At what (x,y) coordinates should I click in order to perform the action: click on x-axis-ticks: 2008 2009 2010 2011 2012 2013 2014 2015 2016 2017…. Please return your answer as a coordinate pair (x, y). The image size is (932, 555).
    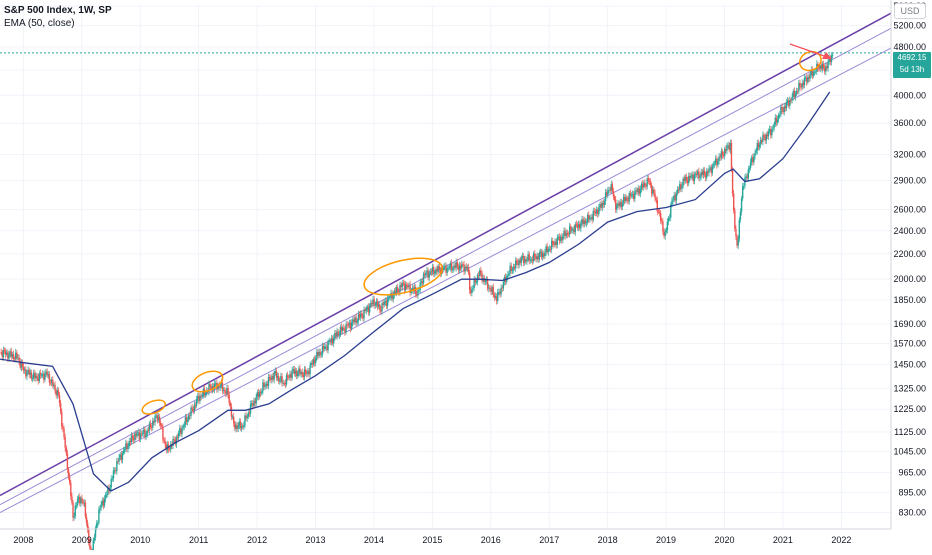
    Looking at the image, I should click on (432, 540).